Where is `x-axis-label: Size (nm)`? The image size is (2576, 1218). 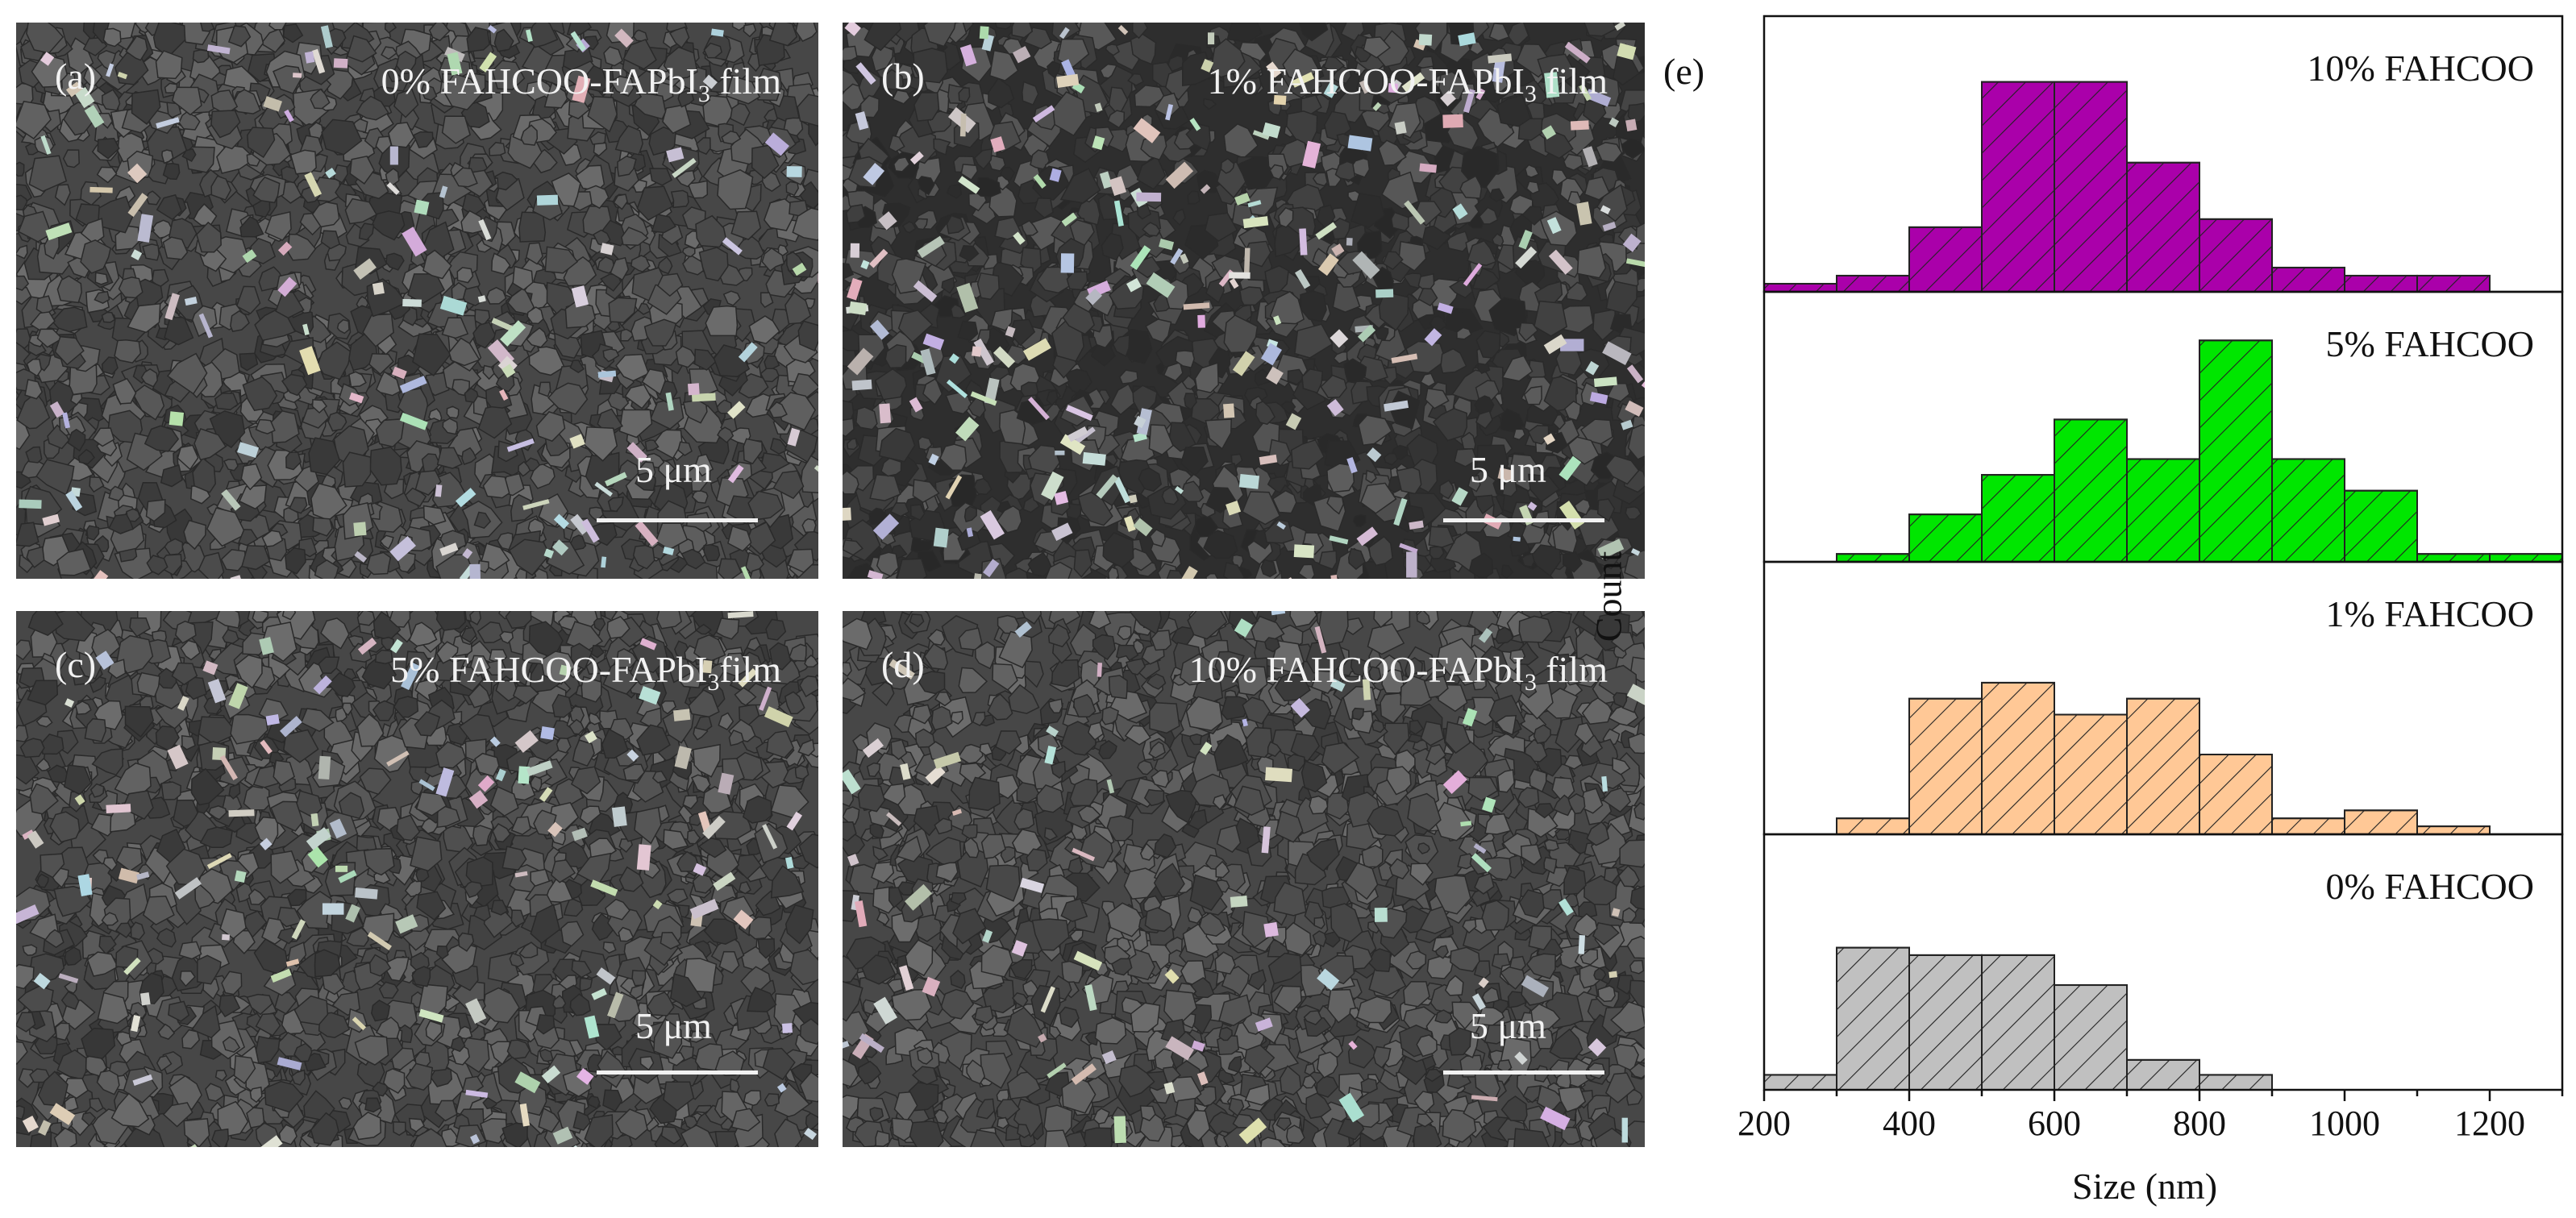 x-axis-label: Size (nm) is located at coordinates (2145, 1186).